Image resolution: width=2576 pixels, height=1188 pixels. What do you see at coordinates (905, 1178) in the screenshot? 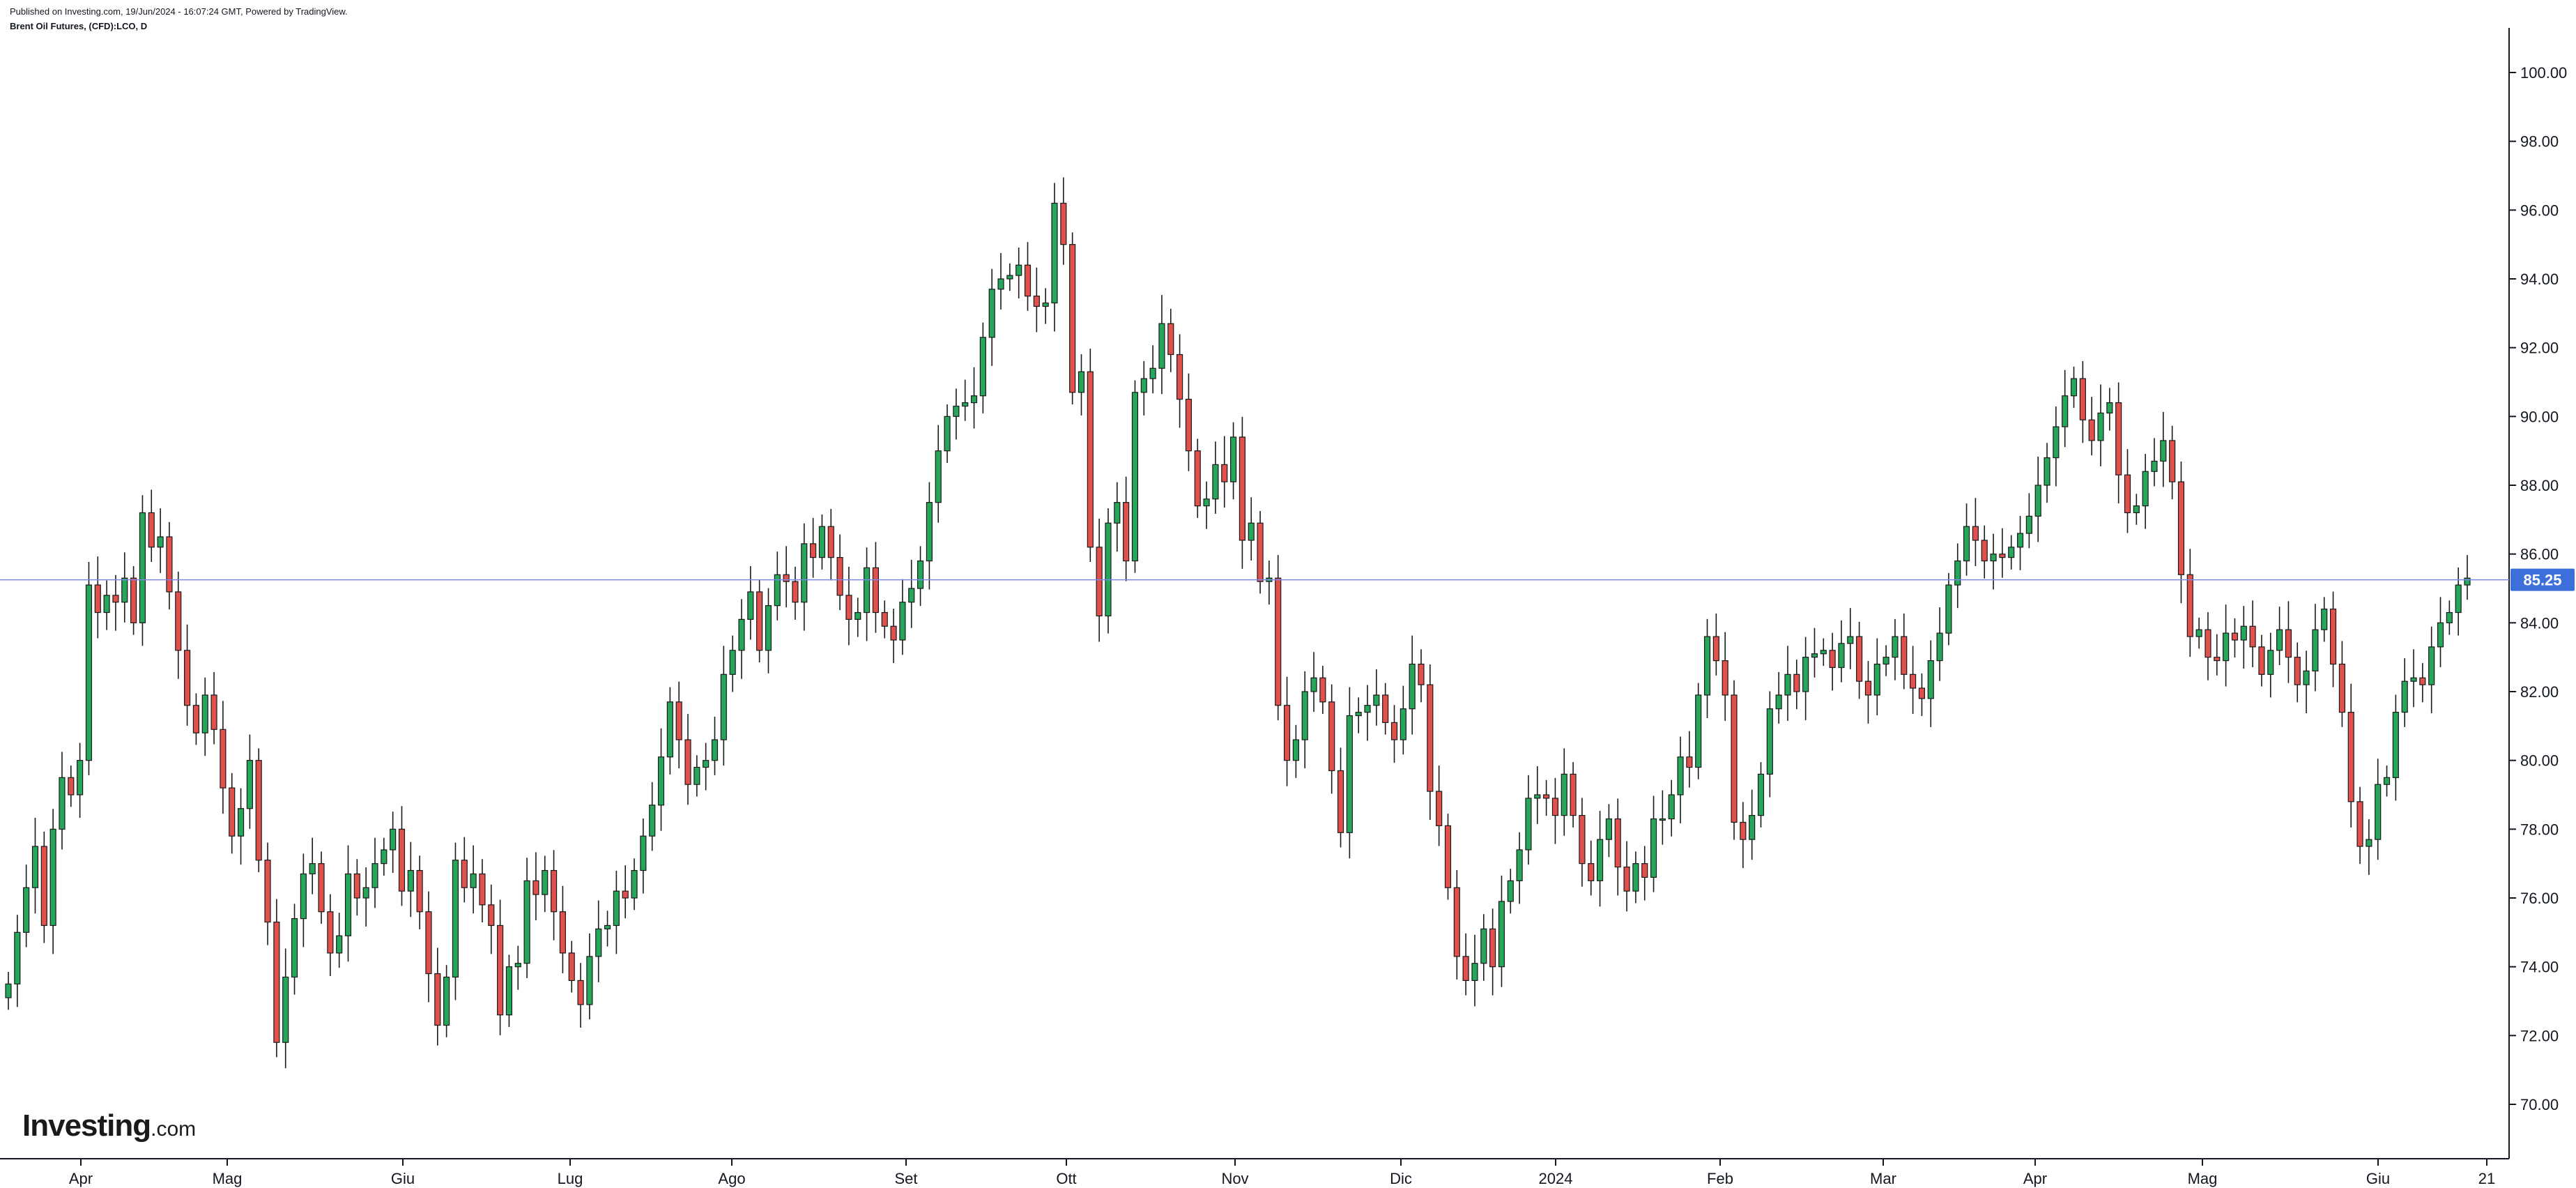
I see `x-tick-label: Set` at bounding box center [905, 1178].